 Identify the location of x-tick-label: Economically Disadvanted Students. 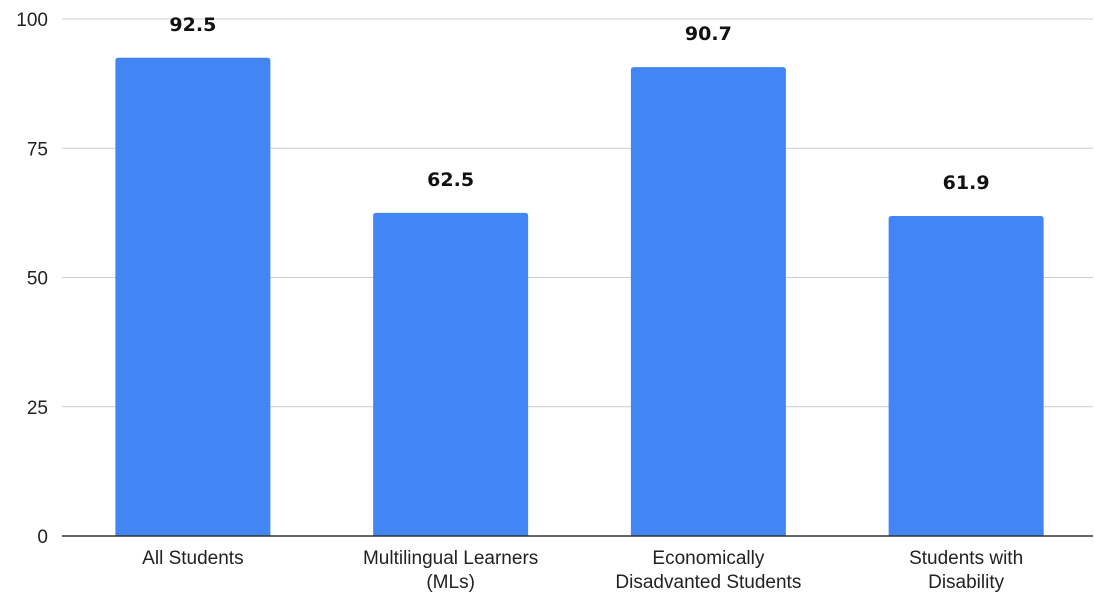
(708, 570).